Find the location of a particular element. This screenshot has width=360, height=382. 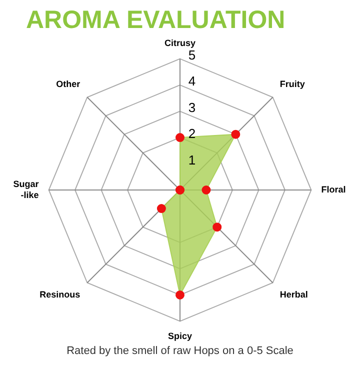

spoke-label: Floral is located at coordinates (333, 189).